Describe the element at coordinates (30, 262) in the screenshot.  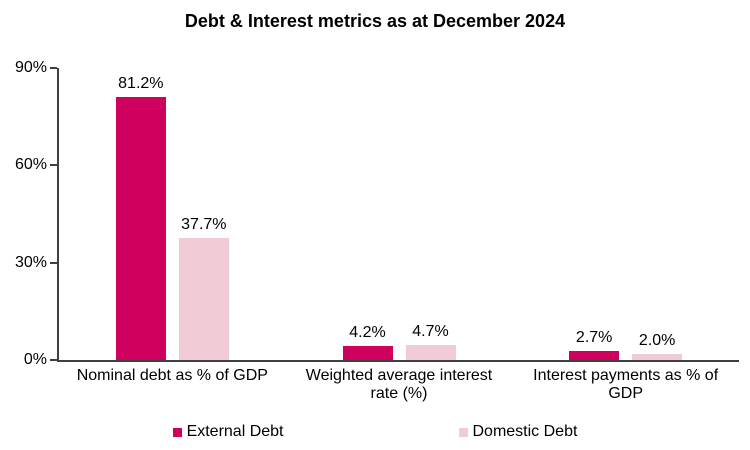
I see `y-axis-tick-label: 30%` at that location.